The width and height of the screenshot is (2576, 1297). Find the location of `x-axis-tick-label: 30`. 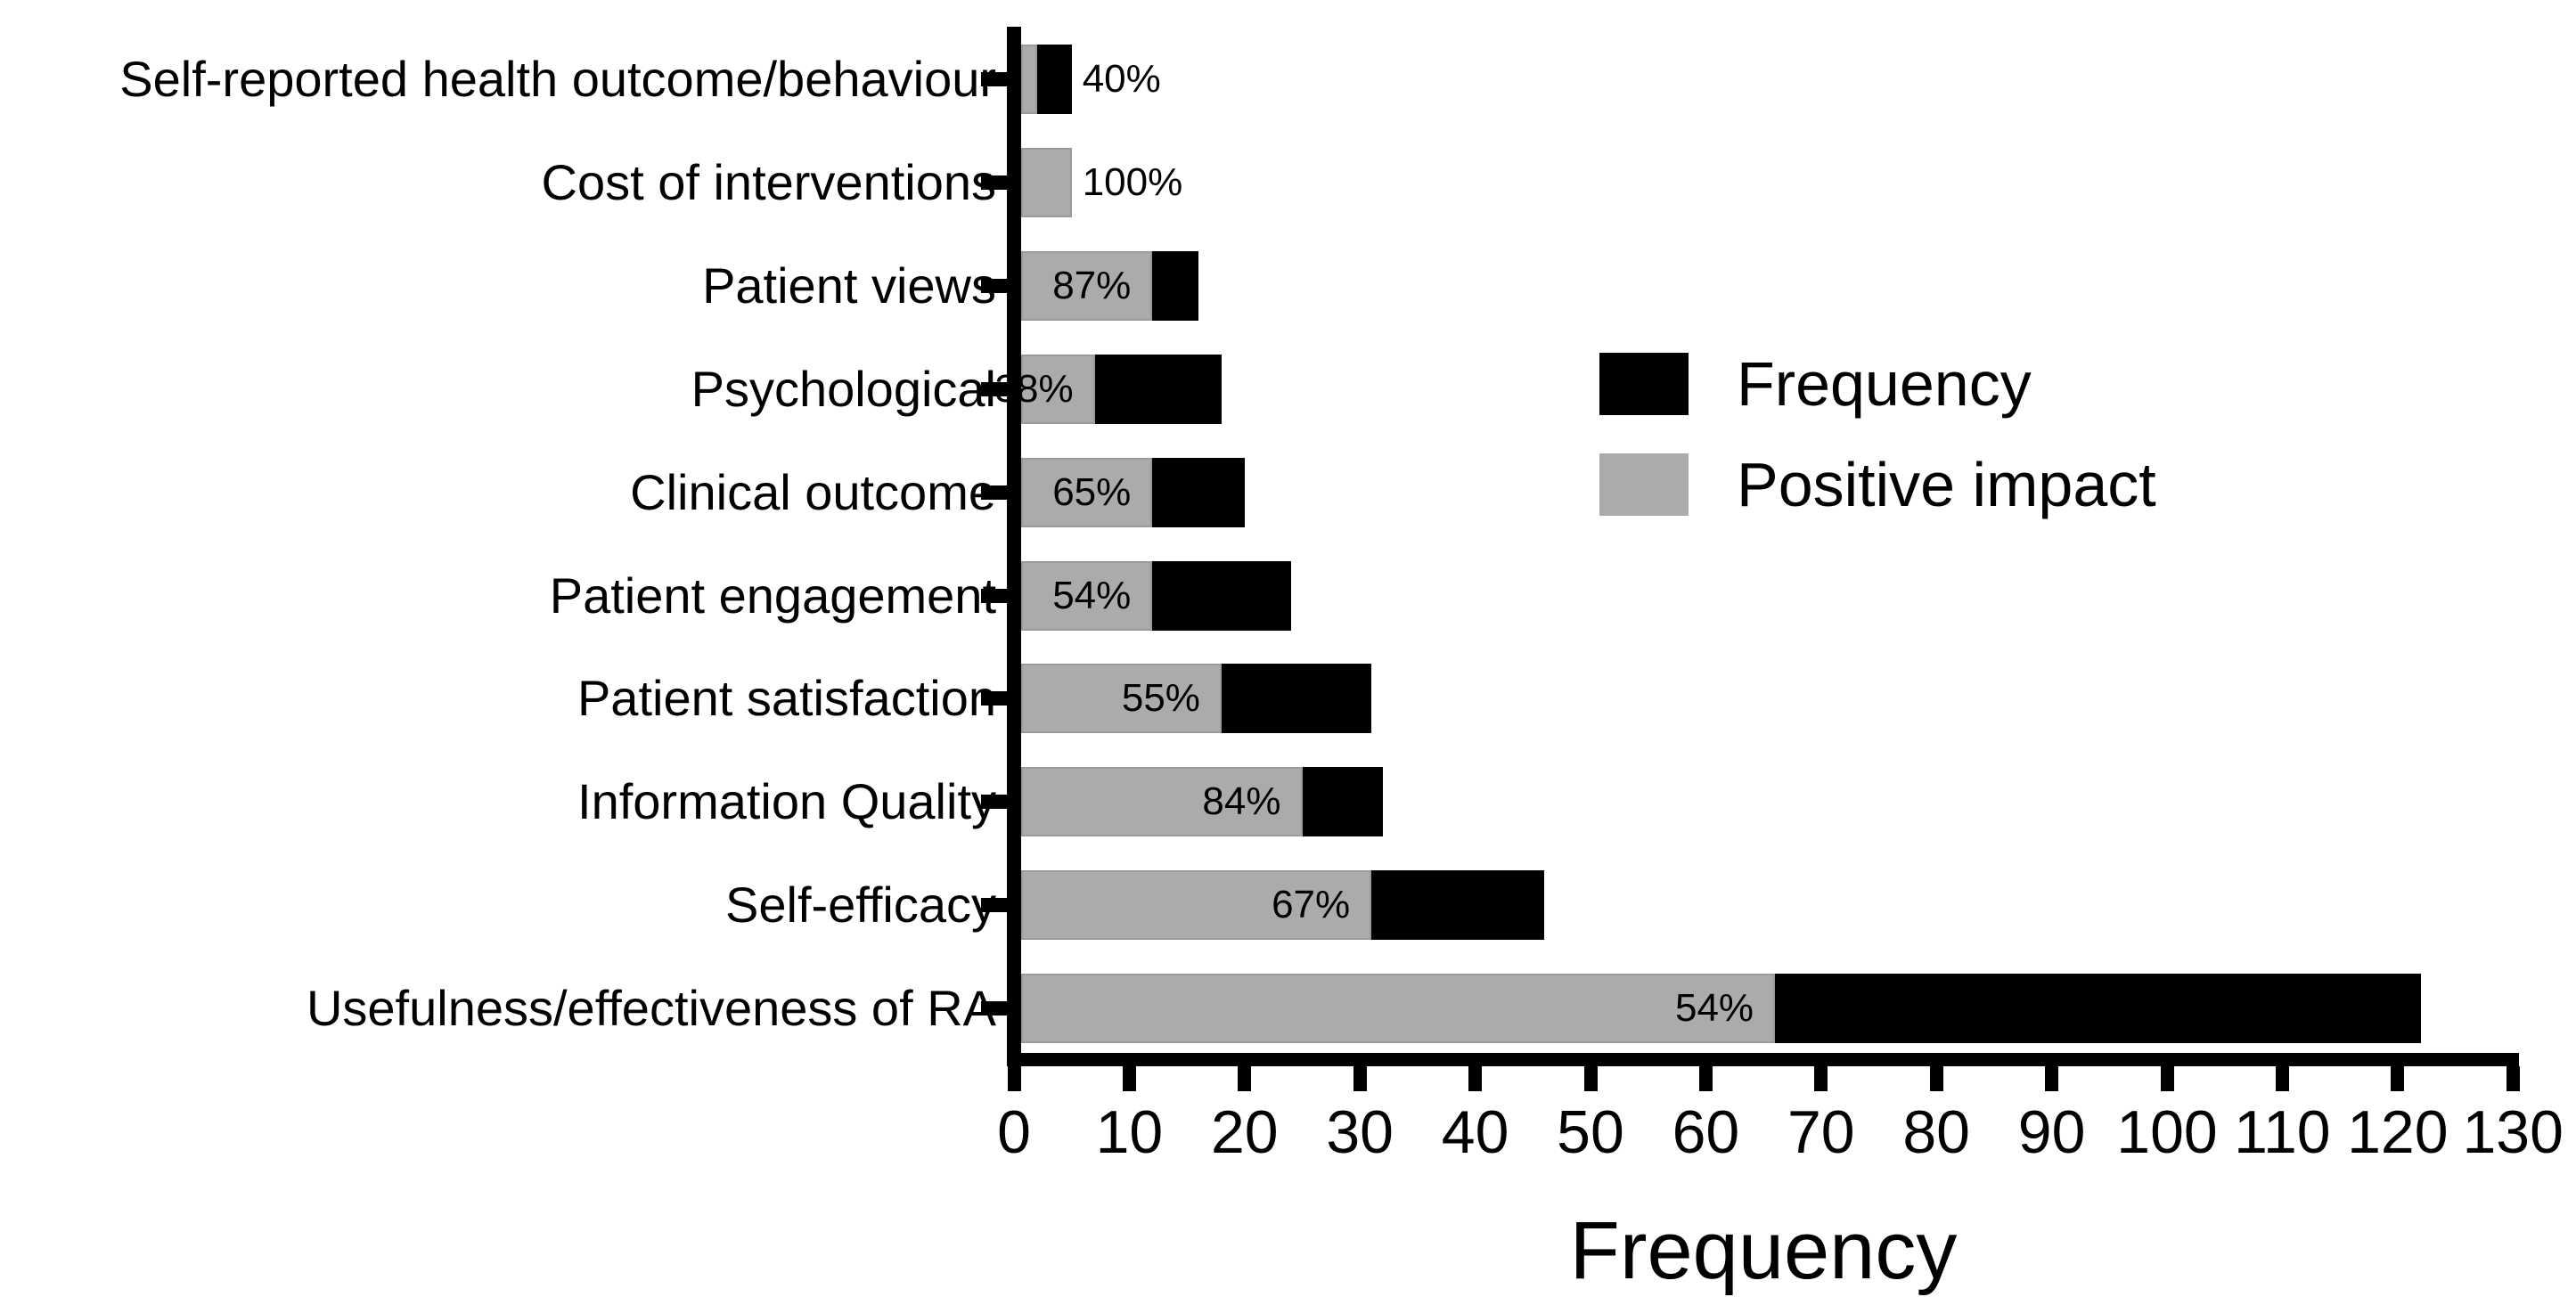

x-axis-tick-label: 30 is located at coordinates (1360, 1132).